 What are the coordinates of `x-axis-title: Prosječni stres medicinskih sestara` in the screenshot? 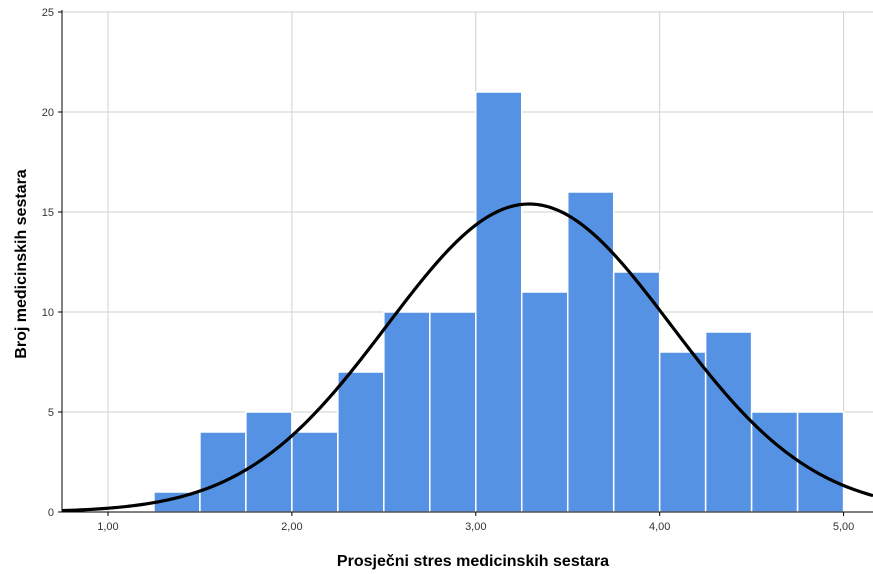 It's located at (473, 561).